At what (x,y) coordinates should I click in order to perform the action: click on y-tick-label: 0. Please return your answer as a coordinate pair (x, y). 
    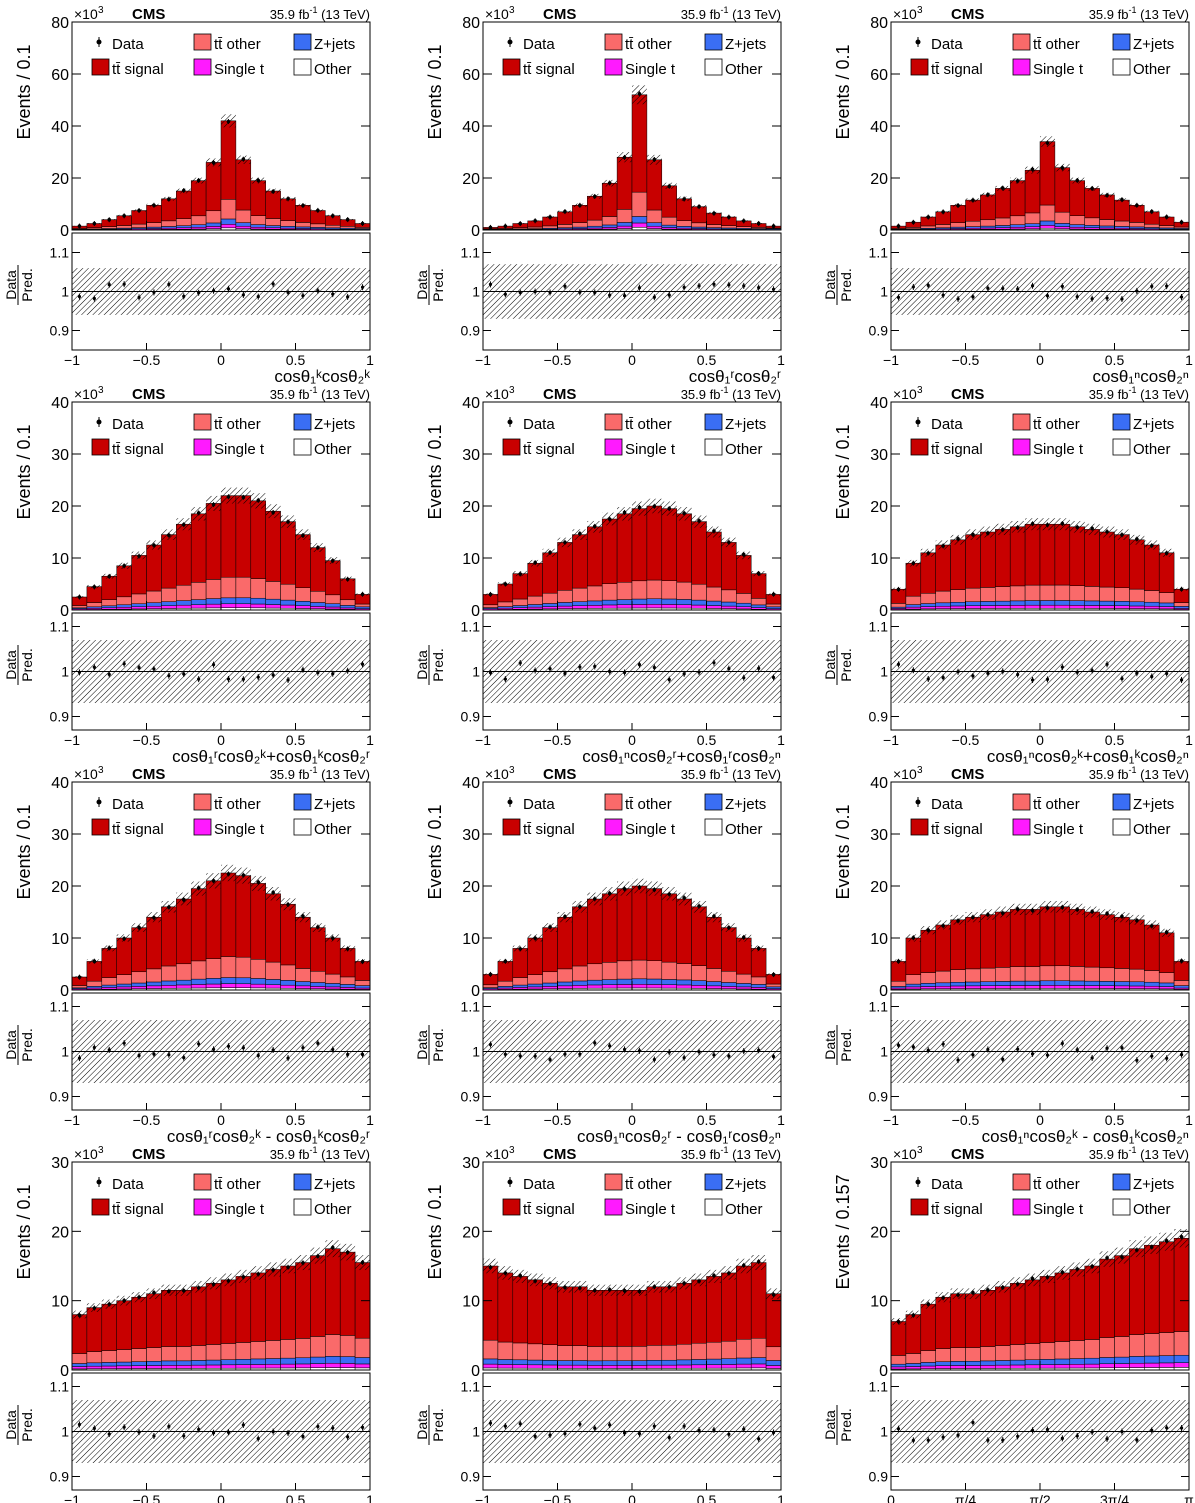
    Looking at the image, I should click on (475, 991).